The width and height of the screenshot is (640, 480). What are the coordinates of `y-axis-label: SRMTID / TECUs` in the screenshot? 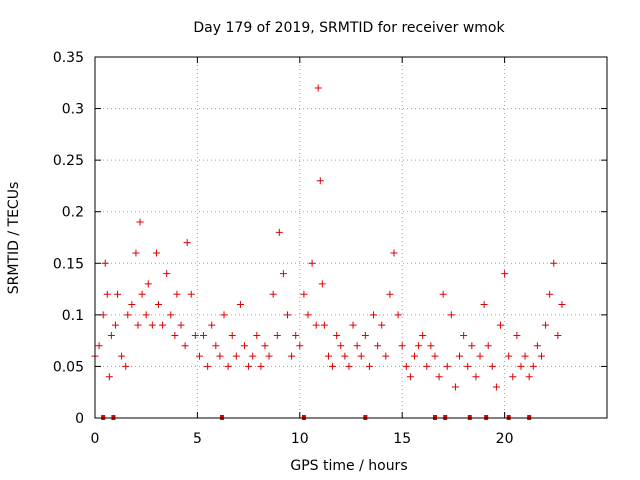 It's located at (14, 238).